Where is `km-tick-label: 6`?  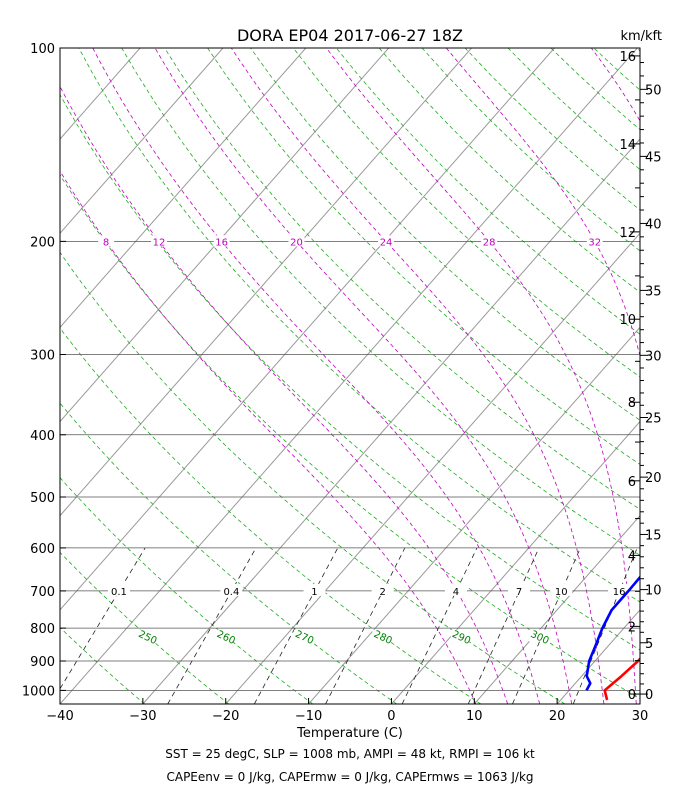 km-tick-label: 6 is located at coordinates (632, 482).